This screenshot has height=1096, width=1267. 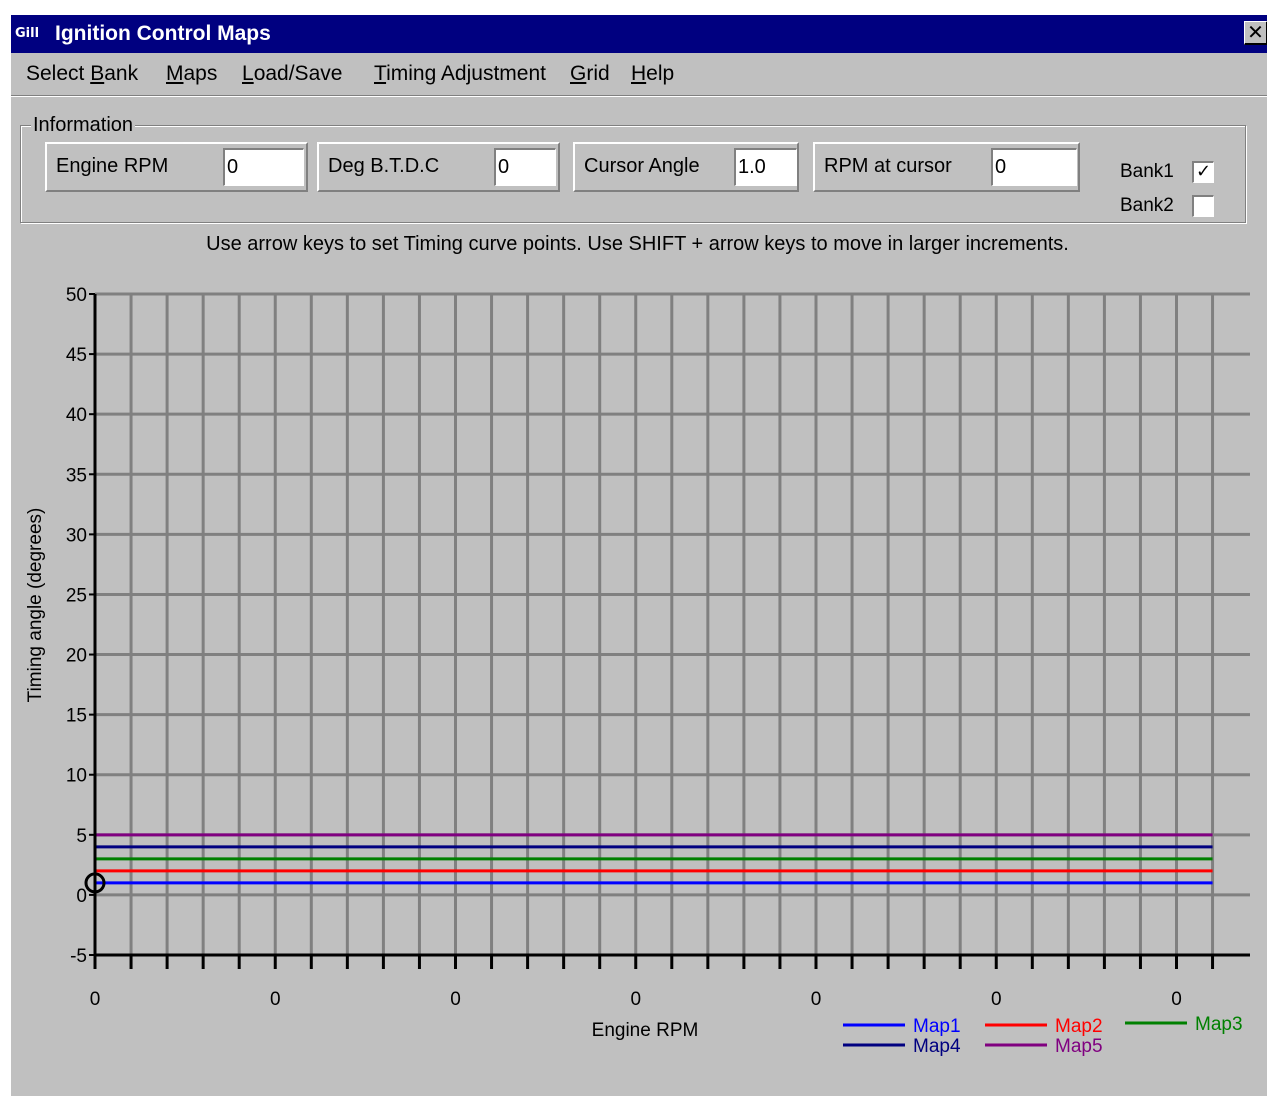 I want to click on window-title: Ignition Control Maps, so click(x=163, y=33).